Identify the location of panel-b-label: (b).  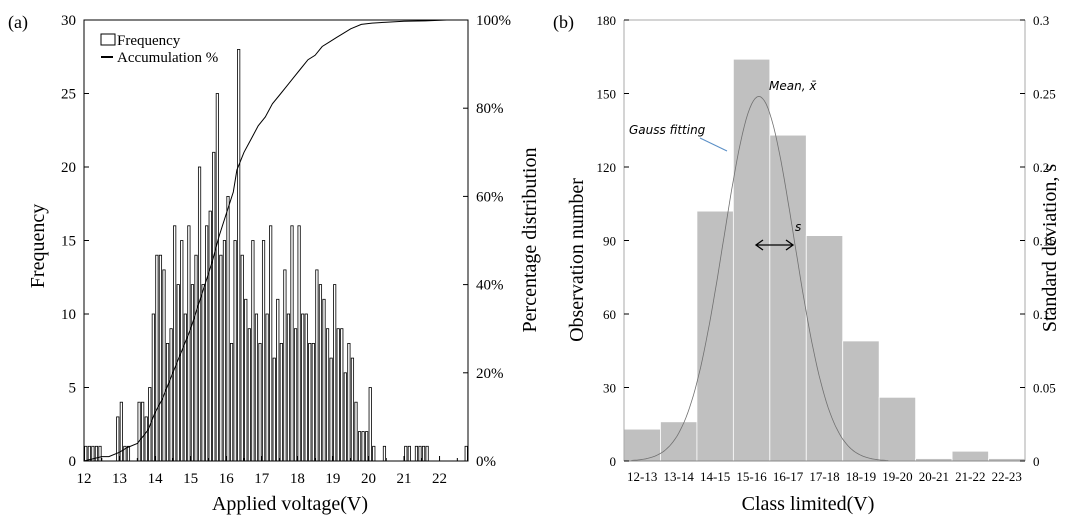
(563, 22).